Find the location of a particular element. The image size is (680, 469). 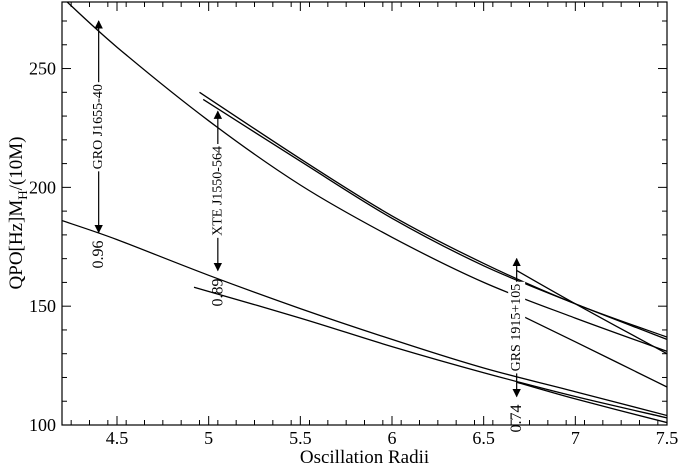

y-axis-label: QPO[Hz]MH/(10M) is located at coordinates (18, 213).